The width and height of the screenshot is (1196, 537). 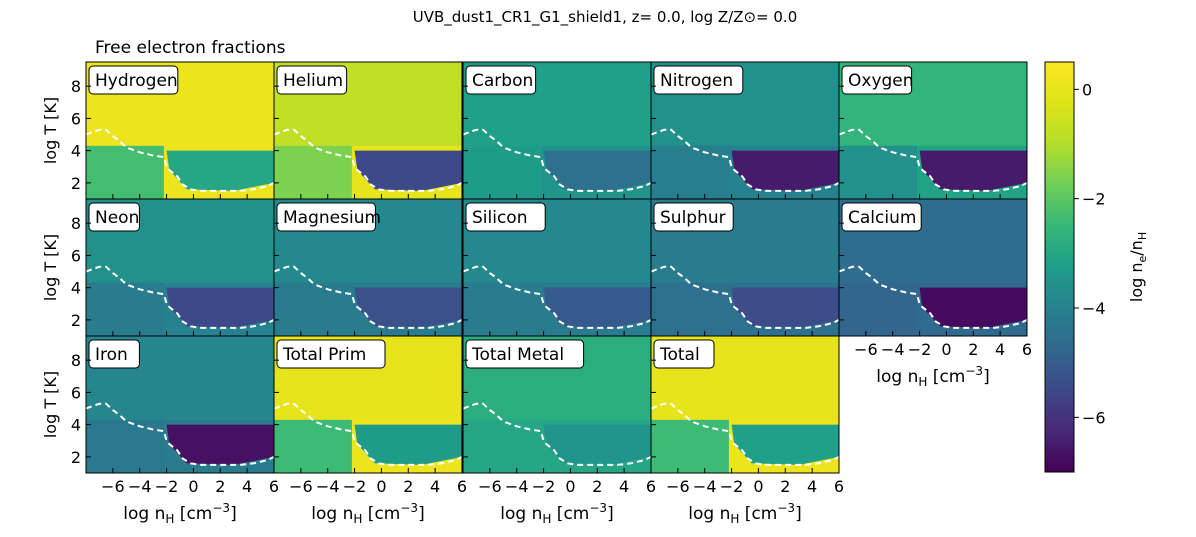 What do you see at coordinates (1090, 253) in the screenshot?
I see `colorbar-ticks: 0 −2 −4 −6` at bounding box center [1090, 253].